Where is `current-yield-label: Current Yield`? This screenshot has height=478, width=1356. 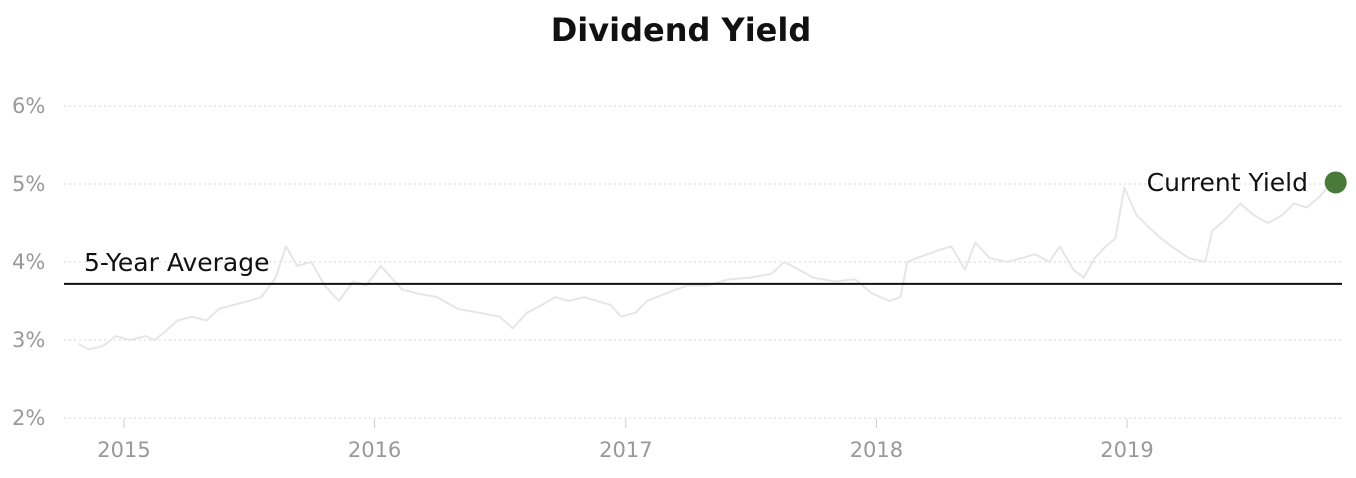
current-yield-label: Current Yield is located at coordinates (1227, 182).